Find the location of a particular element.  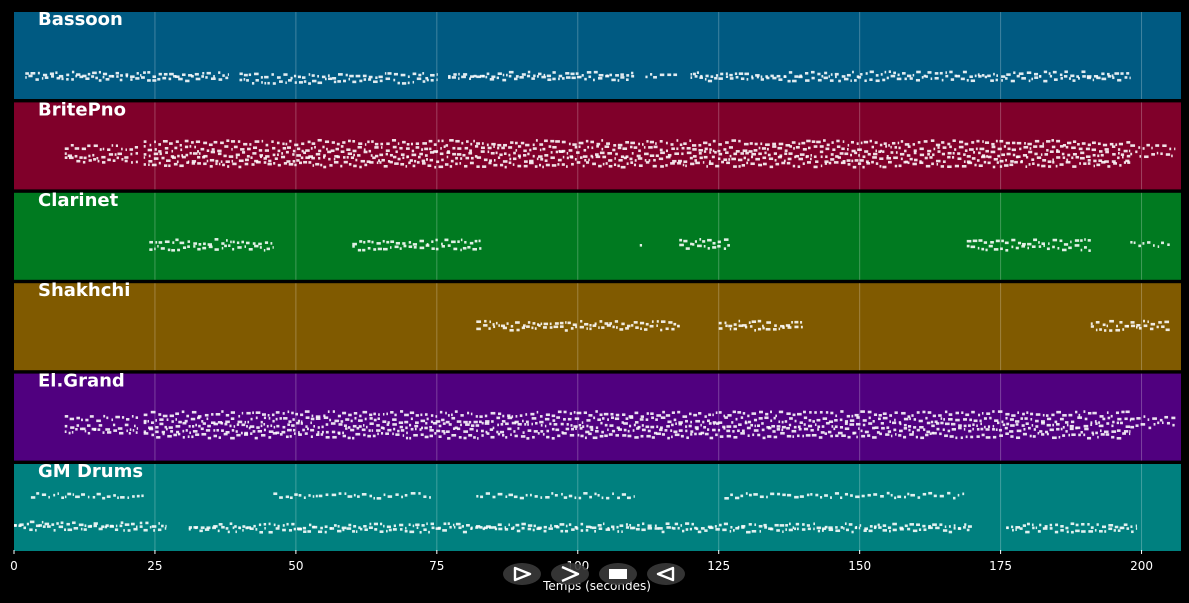

forward-button is located at coordinates (570, 574).